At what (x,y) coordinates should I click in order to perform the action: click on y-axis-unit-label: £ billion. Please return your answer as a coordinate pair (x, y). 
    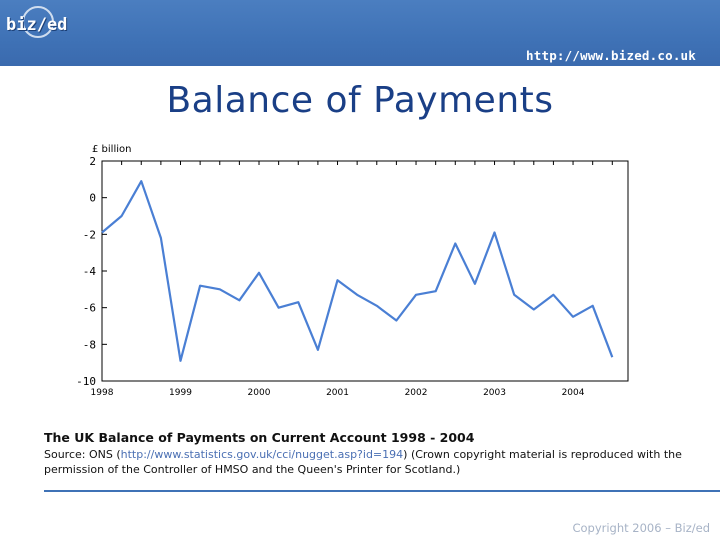
    Looking at the image, I should click on (111, 149).